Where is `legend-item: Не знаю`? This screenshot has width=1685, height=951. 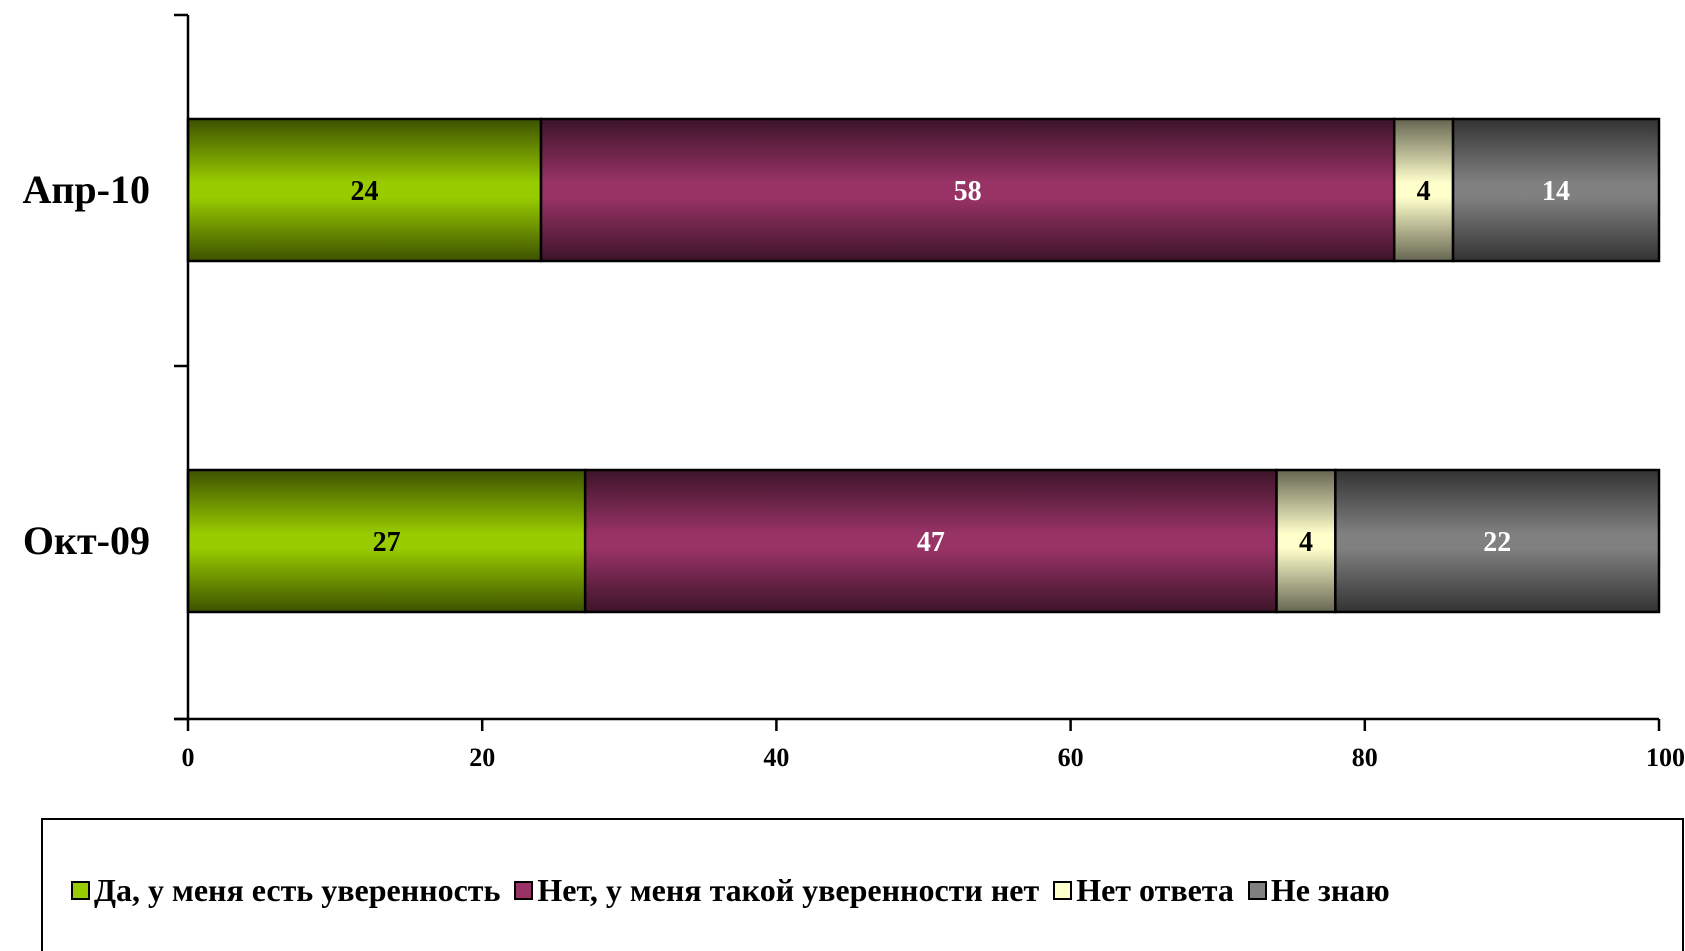 legend-item: Не знаю is located at coordinates (1318, 890).